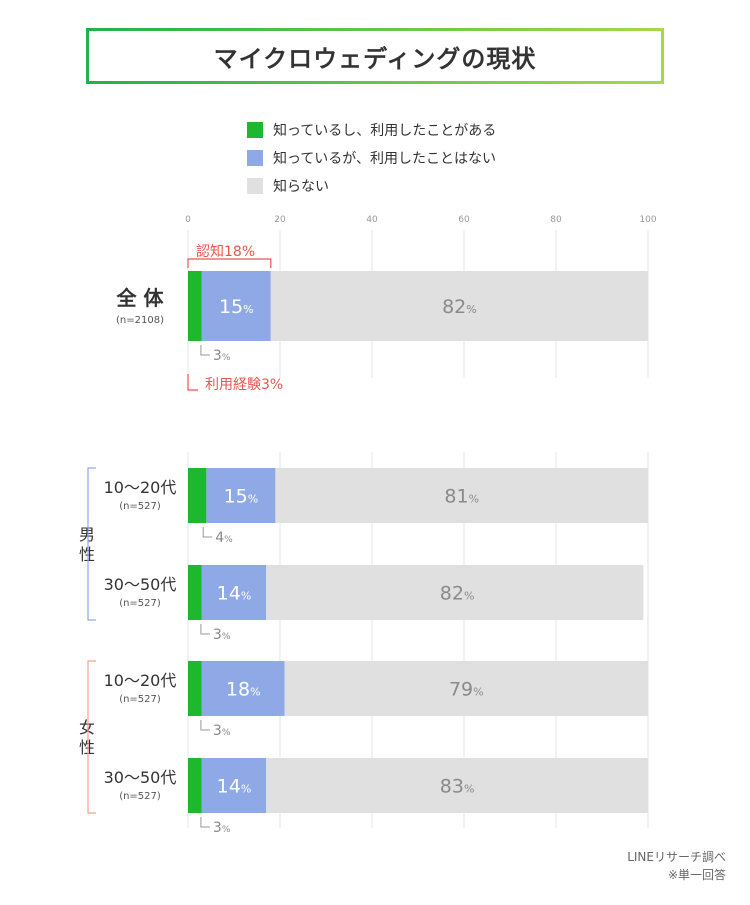 The image size is (750, 905). I want to click on chart-title: マイクロウェディングの現状, so click(375, 58).